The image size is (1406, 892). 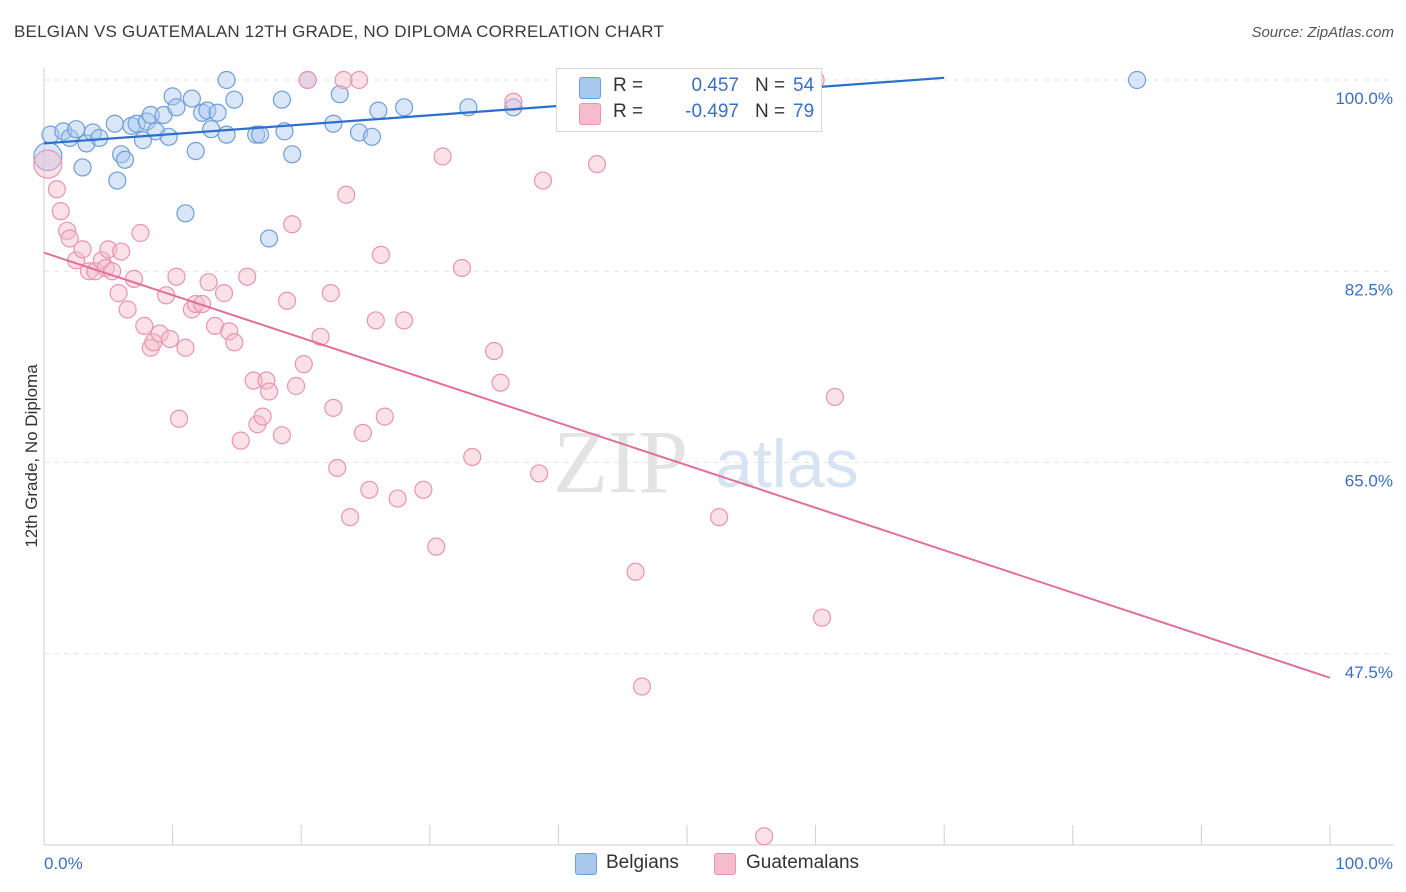 I want to click on y-tick-label: 100.0%, so click(x=1364, y=98).